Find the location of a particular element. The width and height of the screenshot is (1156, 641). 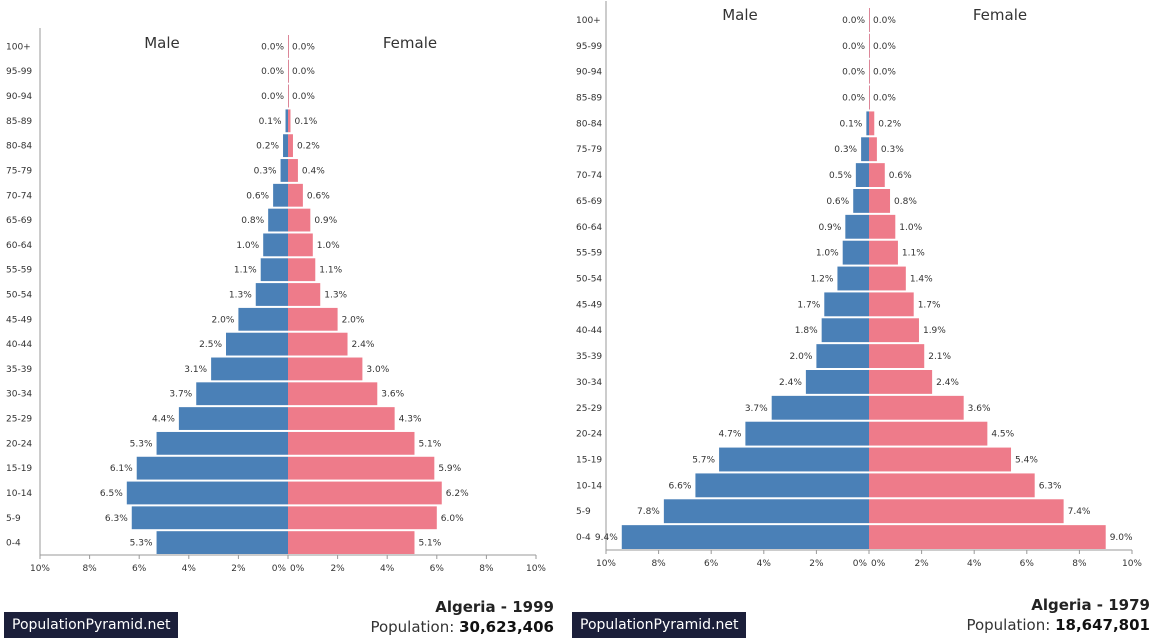

male-value-label: 4.7% is located at coordinates (730, 435).